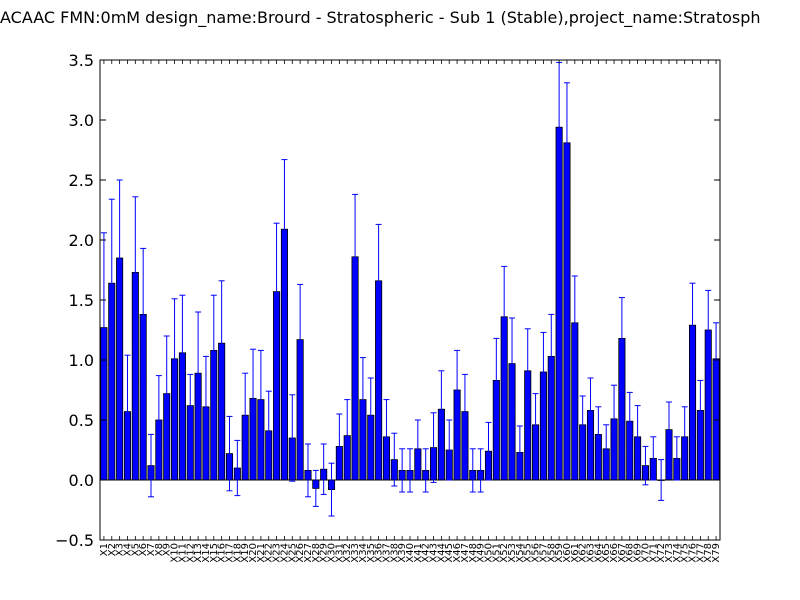  What do you see at coordinates (237, 553) in the screenshot?
I see `x-tick-label: X18` at bounding box center [237, 553].